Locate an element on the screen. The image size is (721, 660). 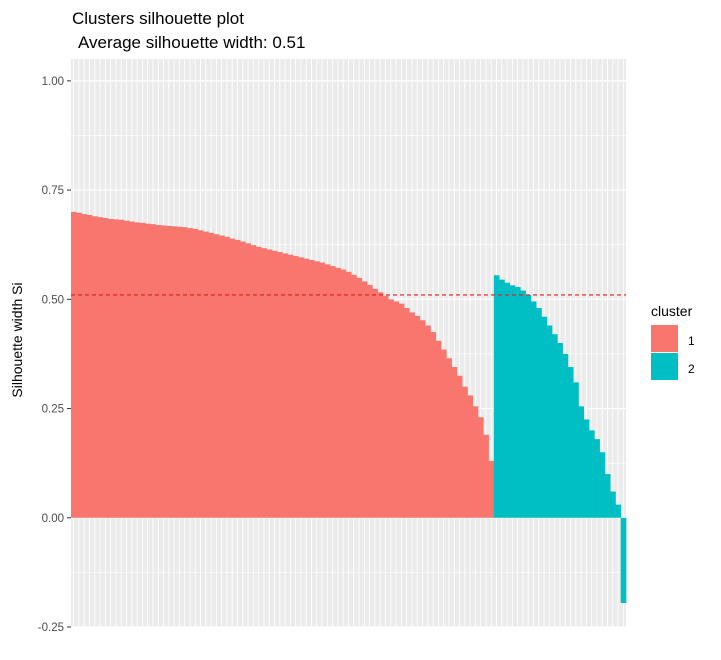
legend-label-2: 2 is located at coordinates (691, 369).